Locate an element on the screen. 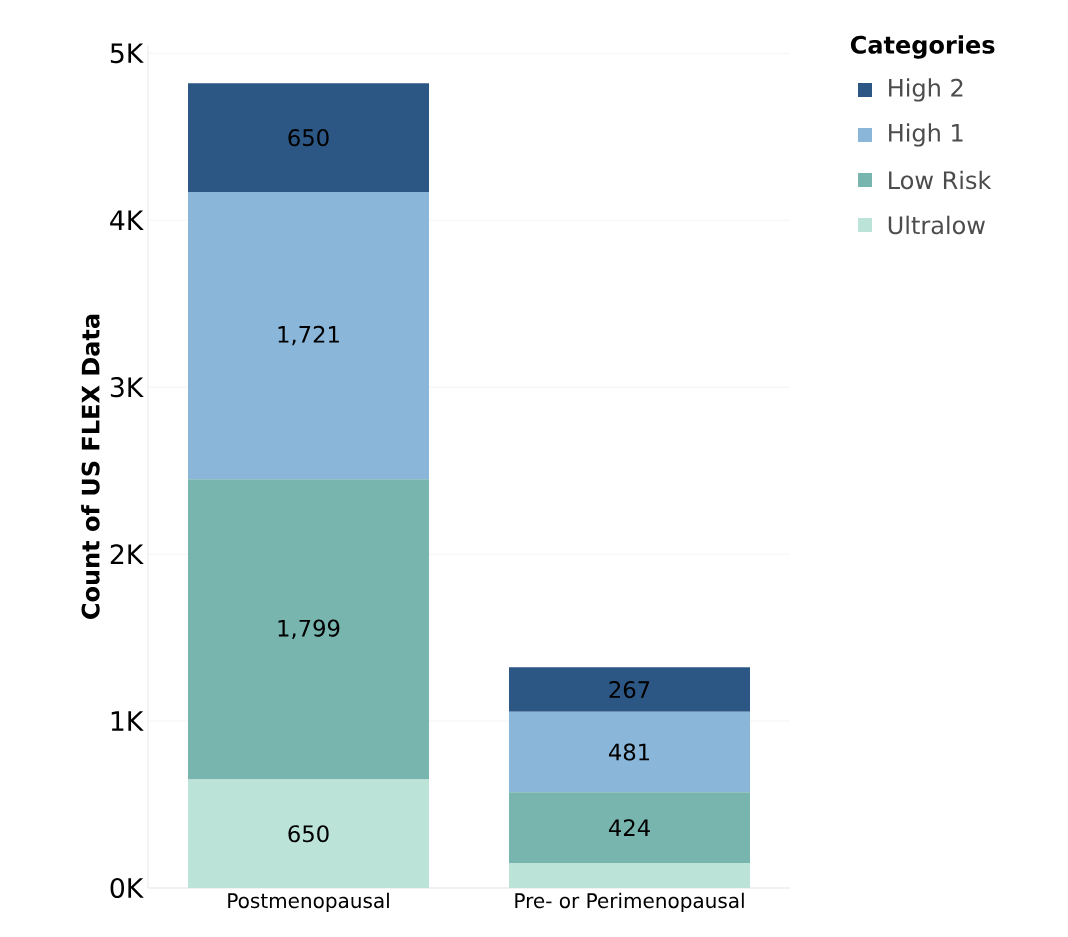  y-tick-label: 2K is located at coordinates (127, 554).